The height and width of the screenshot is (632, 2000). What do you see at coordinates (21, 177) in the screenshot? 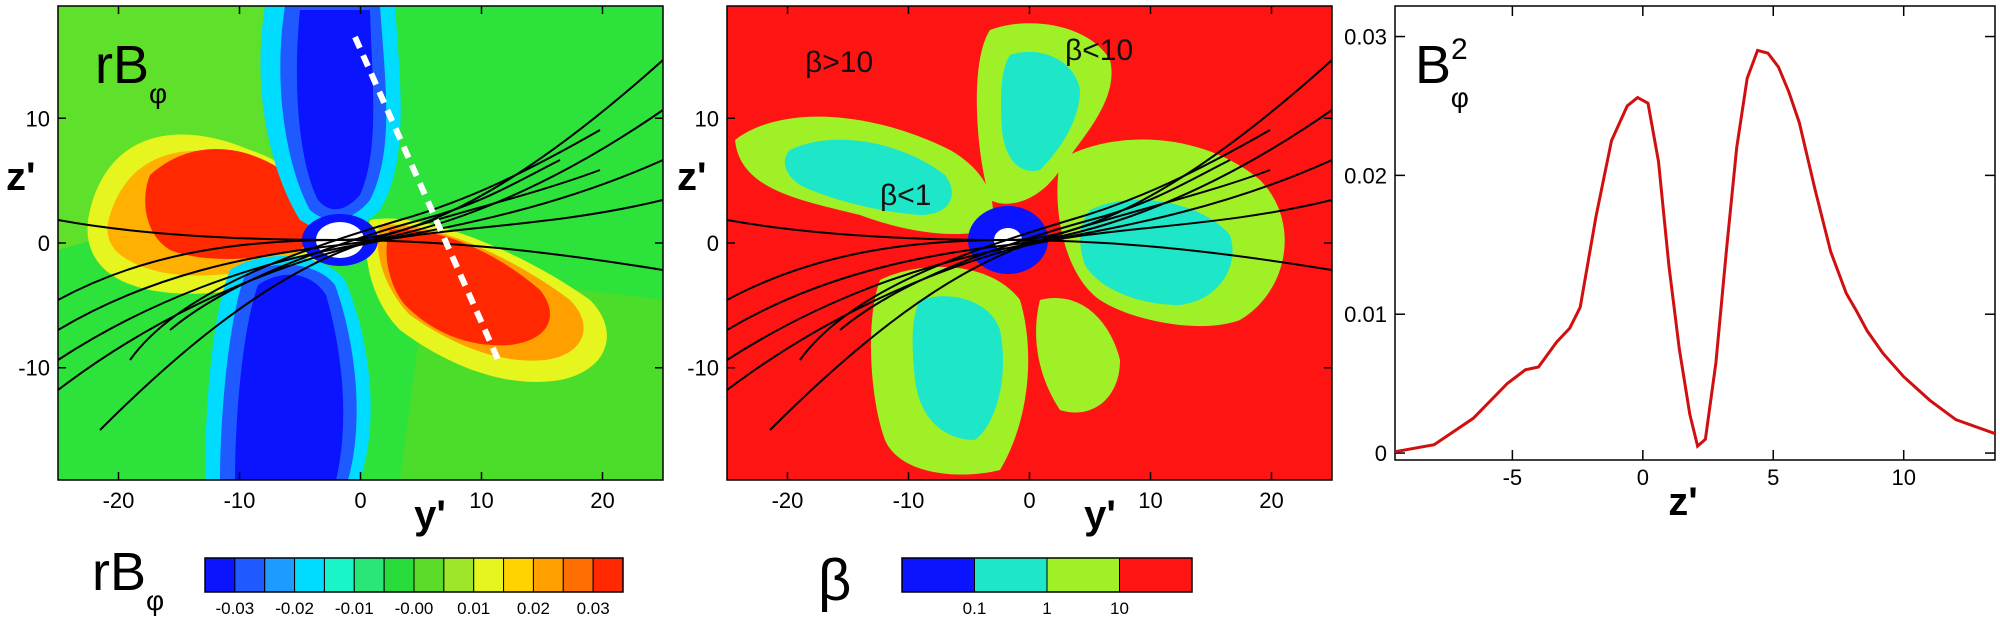
I see `rbphi-ylabel: z'` at bounding box center [21, 177].